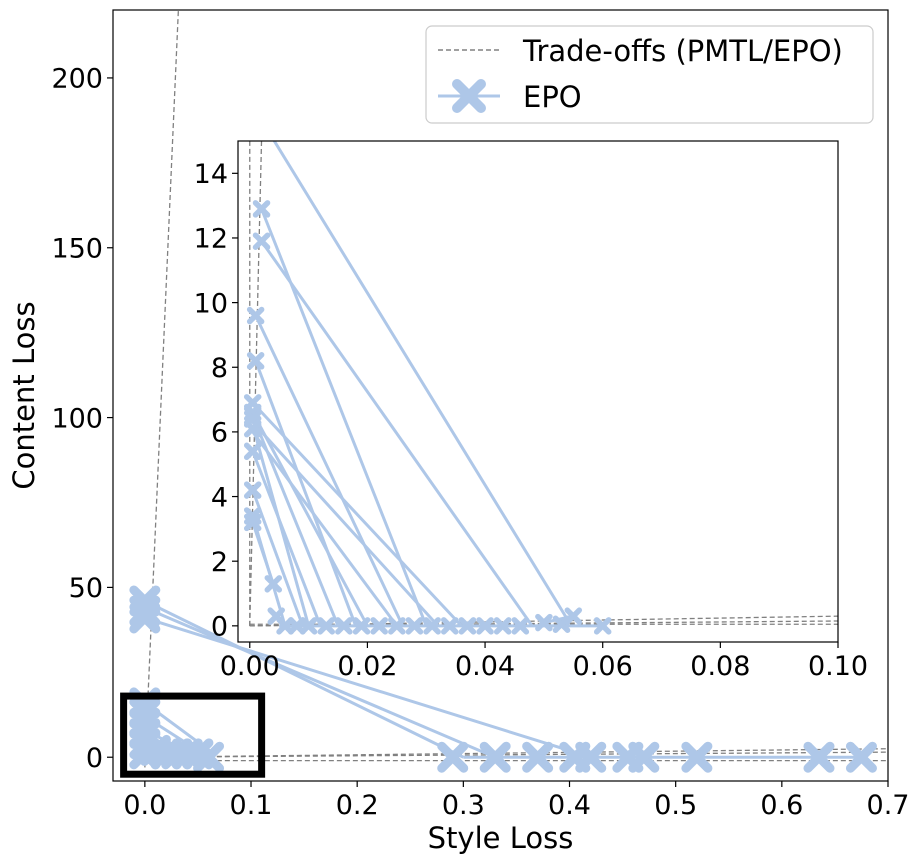 This screenshot has width=922, height=863. I want to click on inset-y-tick-label: 0, so click(219, 627).